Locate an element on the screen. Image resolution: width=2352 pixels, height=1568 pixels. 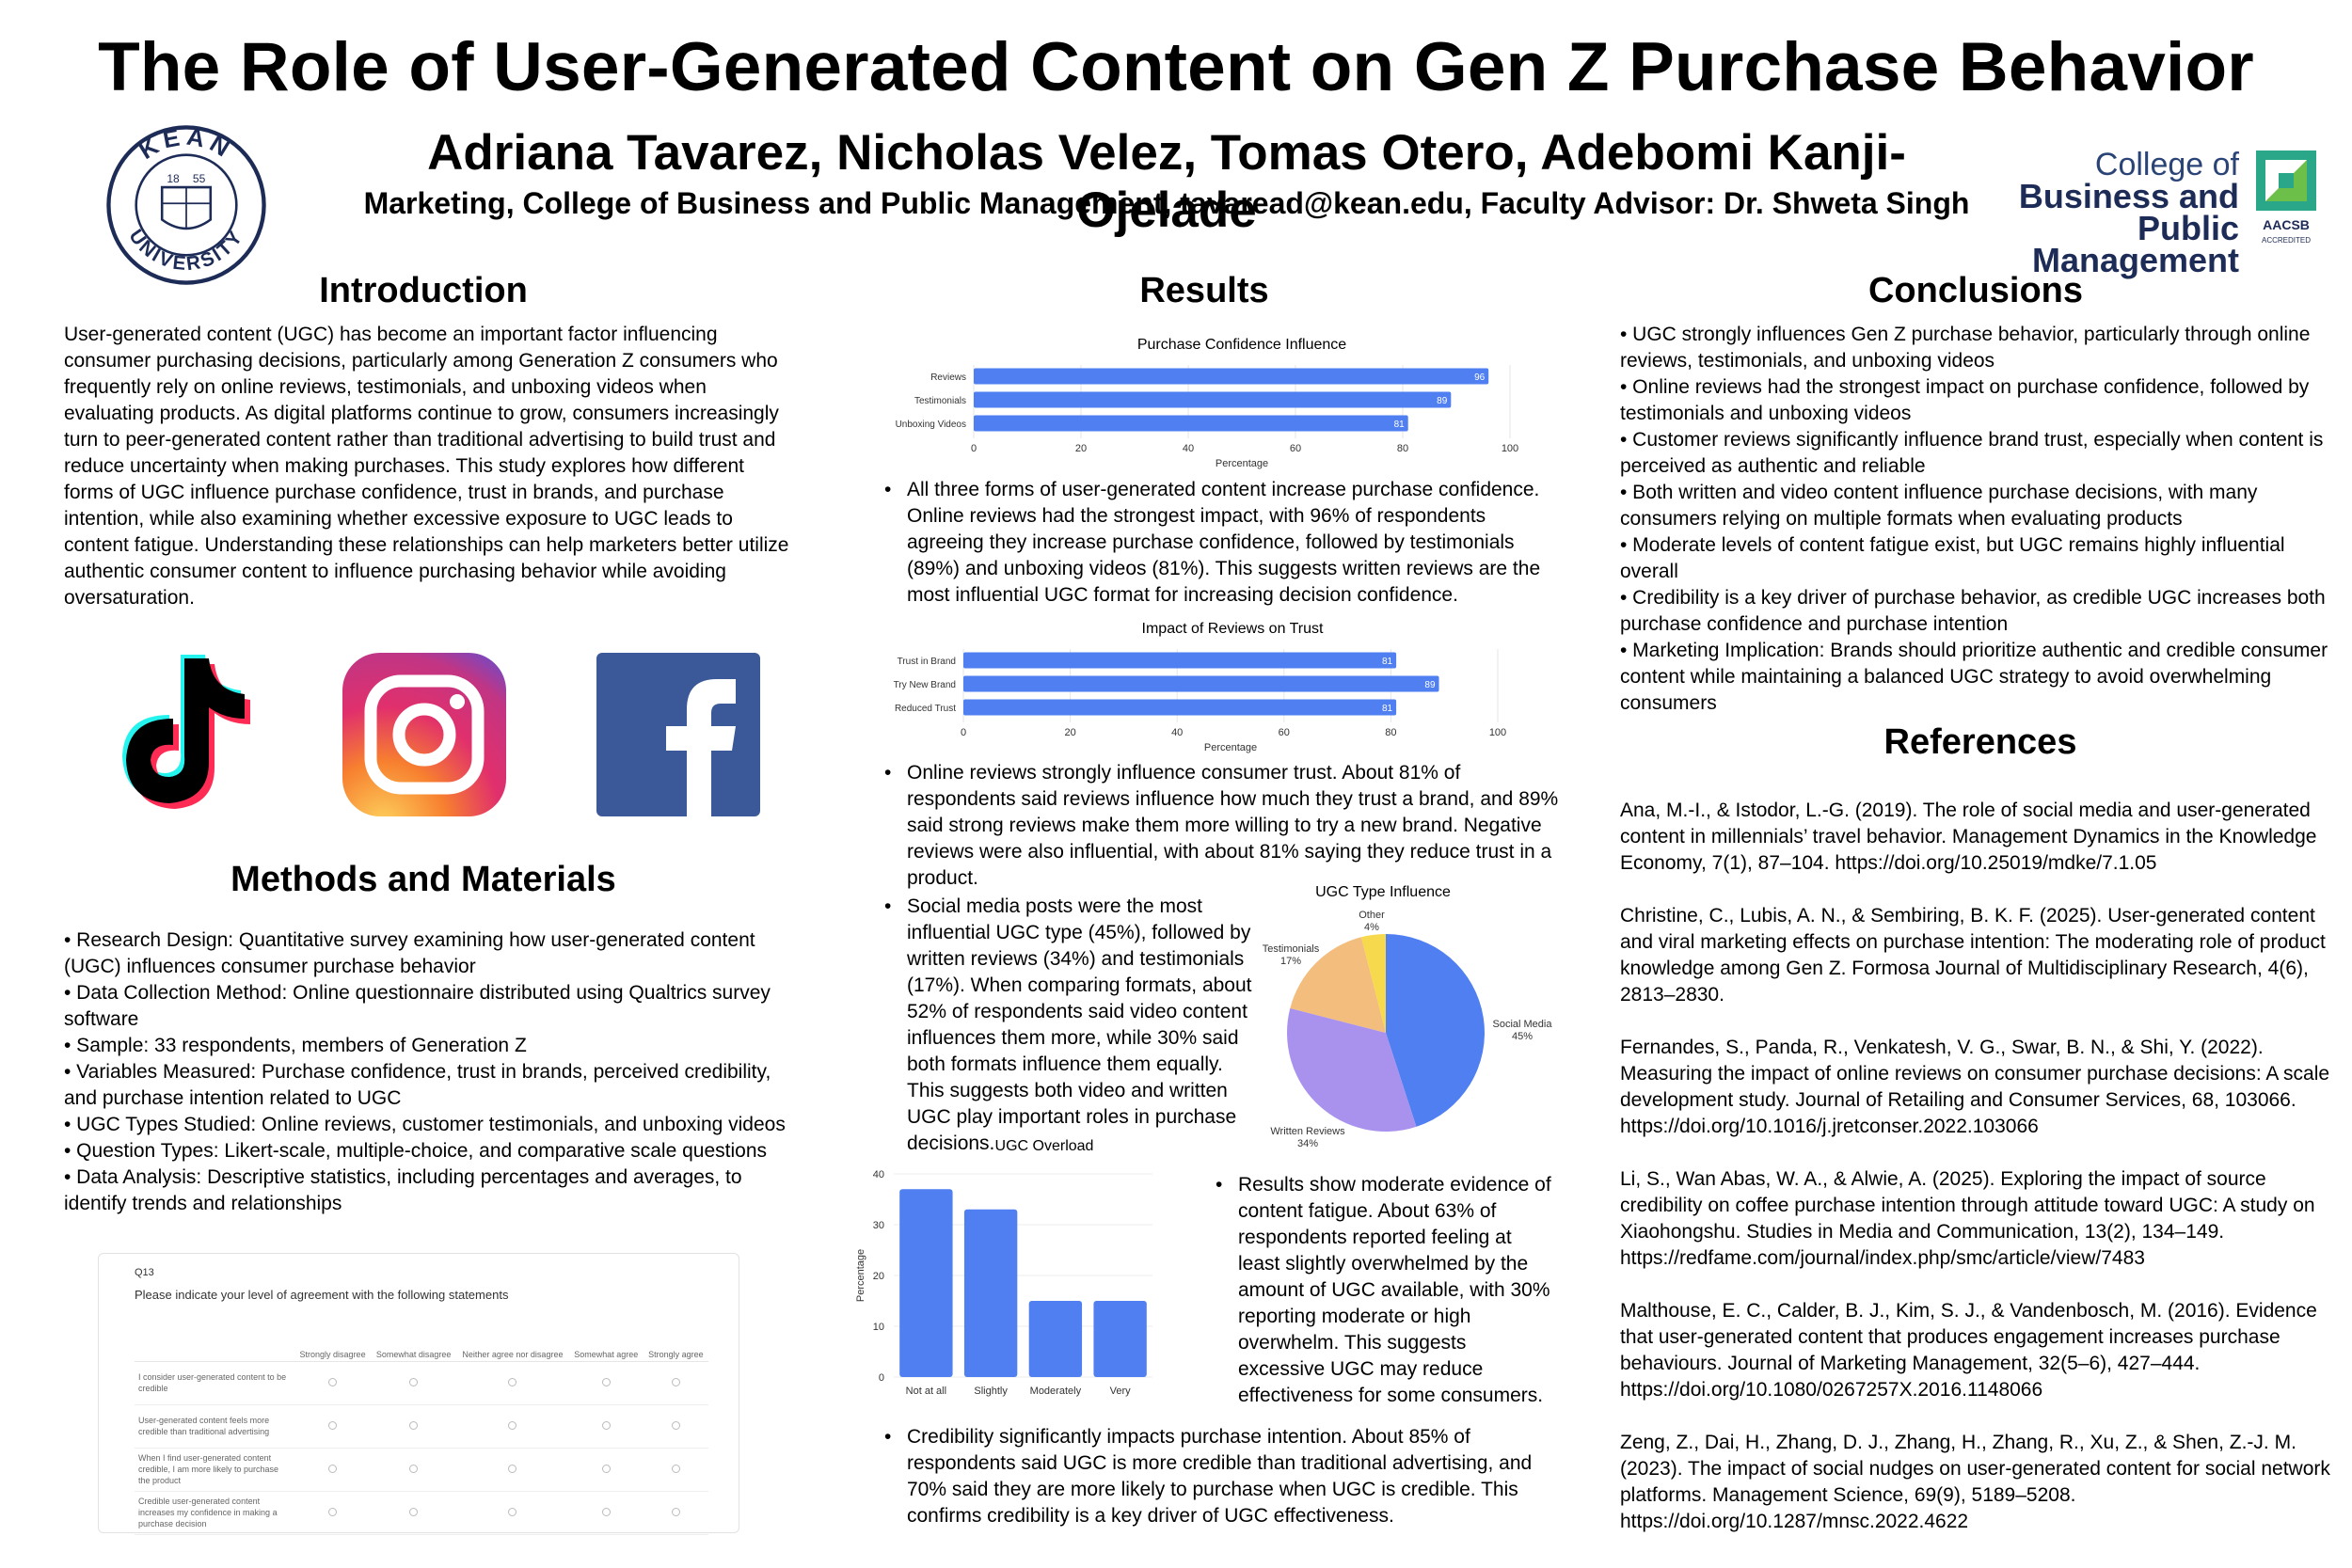
x-tick-label: 0 is located at coordinates (974, 449).